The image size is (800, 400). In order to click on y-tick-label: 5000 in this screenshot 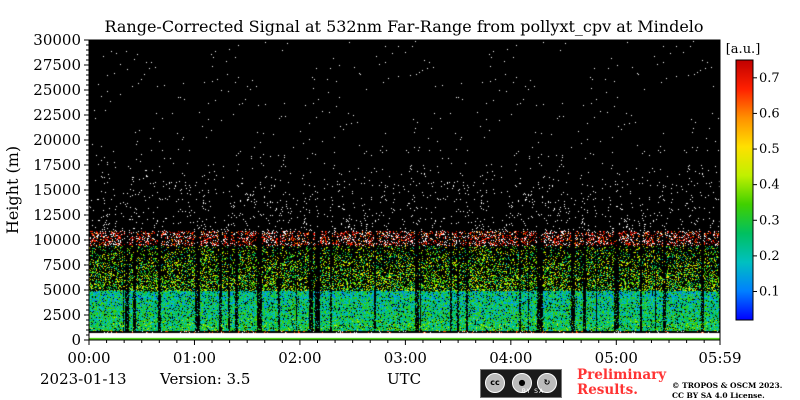, I will do `click(62, 290)`.